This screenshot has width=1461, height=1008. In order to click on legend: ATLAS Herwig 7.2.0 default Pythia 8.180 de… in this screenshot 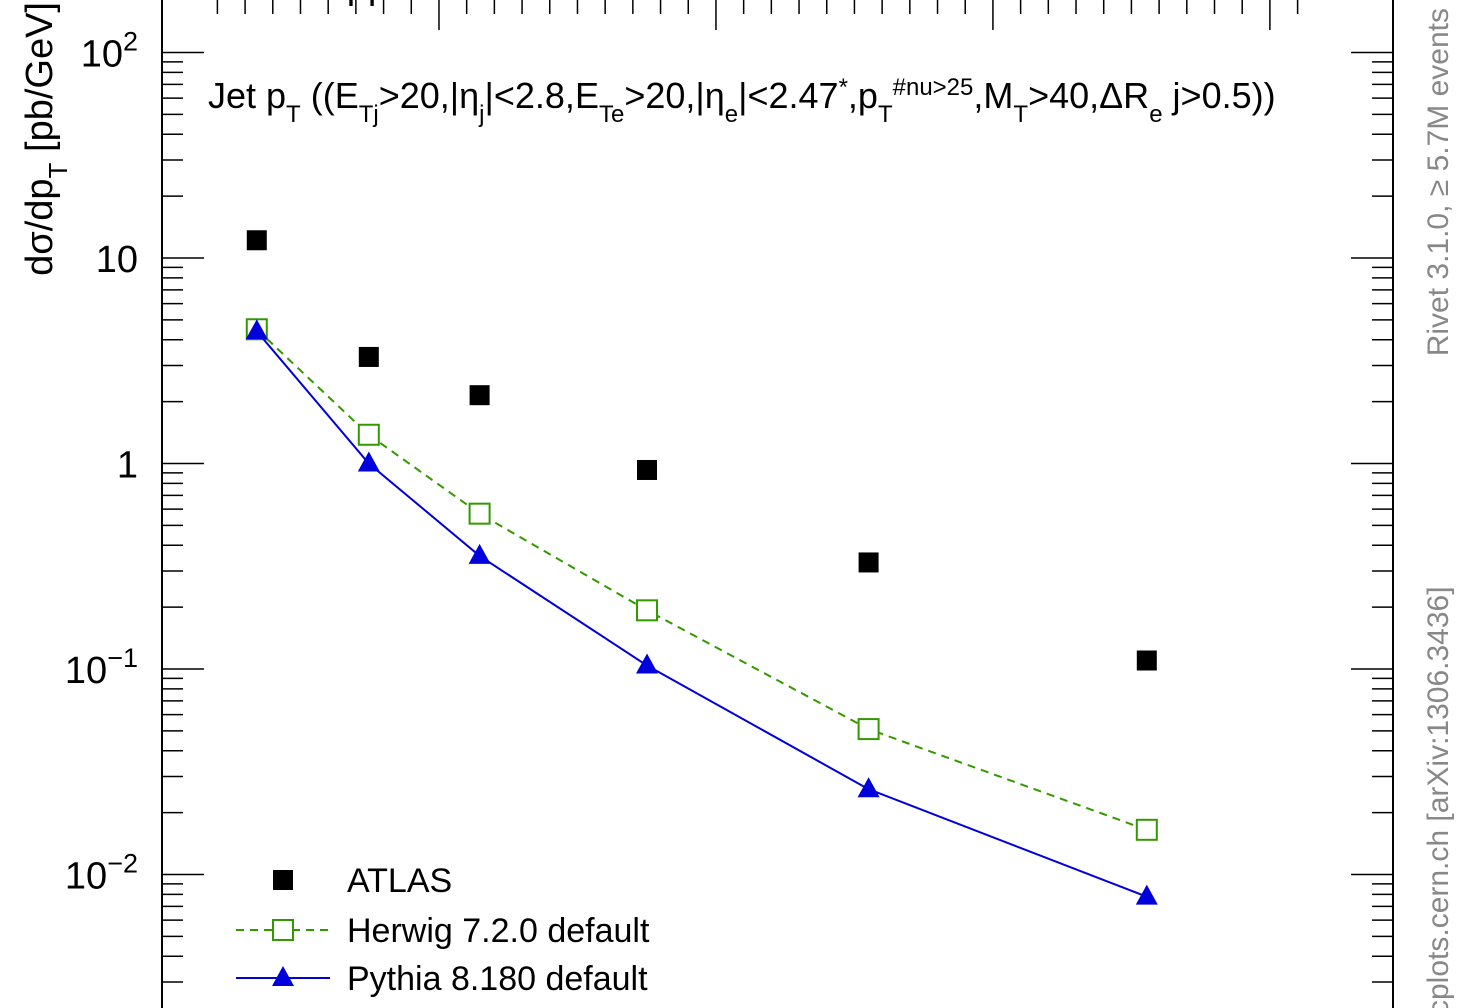, I will do `click(443, 930)`.